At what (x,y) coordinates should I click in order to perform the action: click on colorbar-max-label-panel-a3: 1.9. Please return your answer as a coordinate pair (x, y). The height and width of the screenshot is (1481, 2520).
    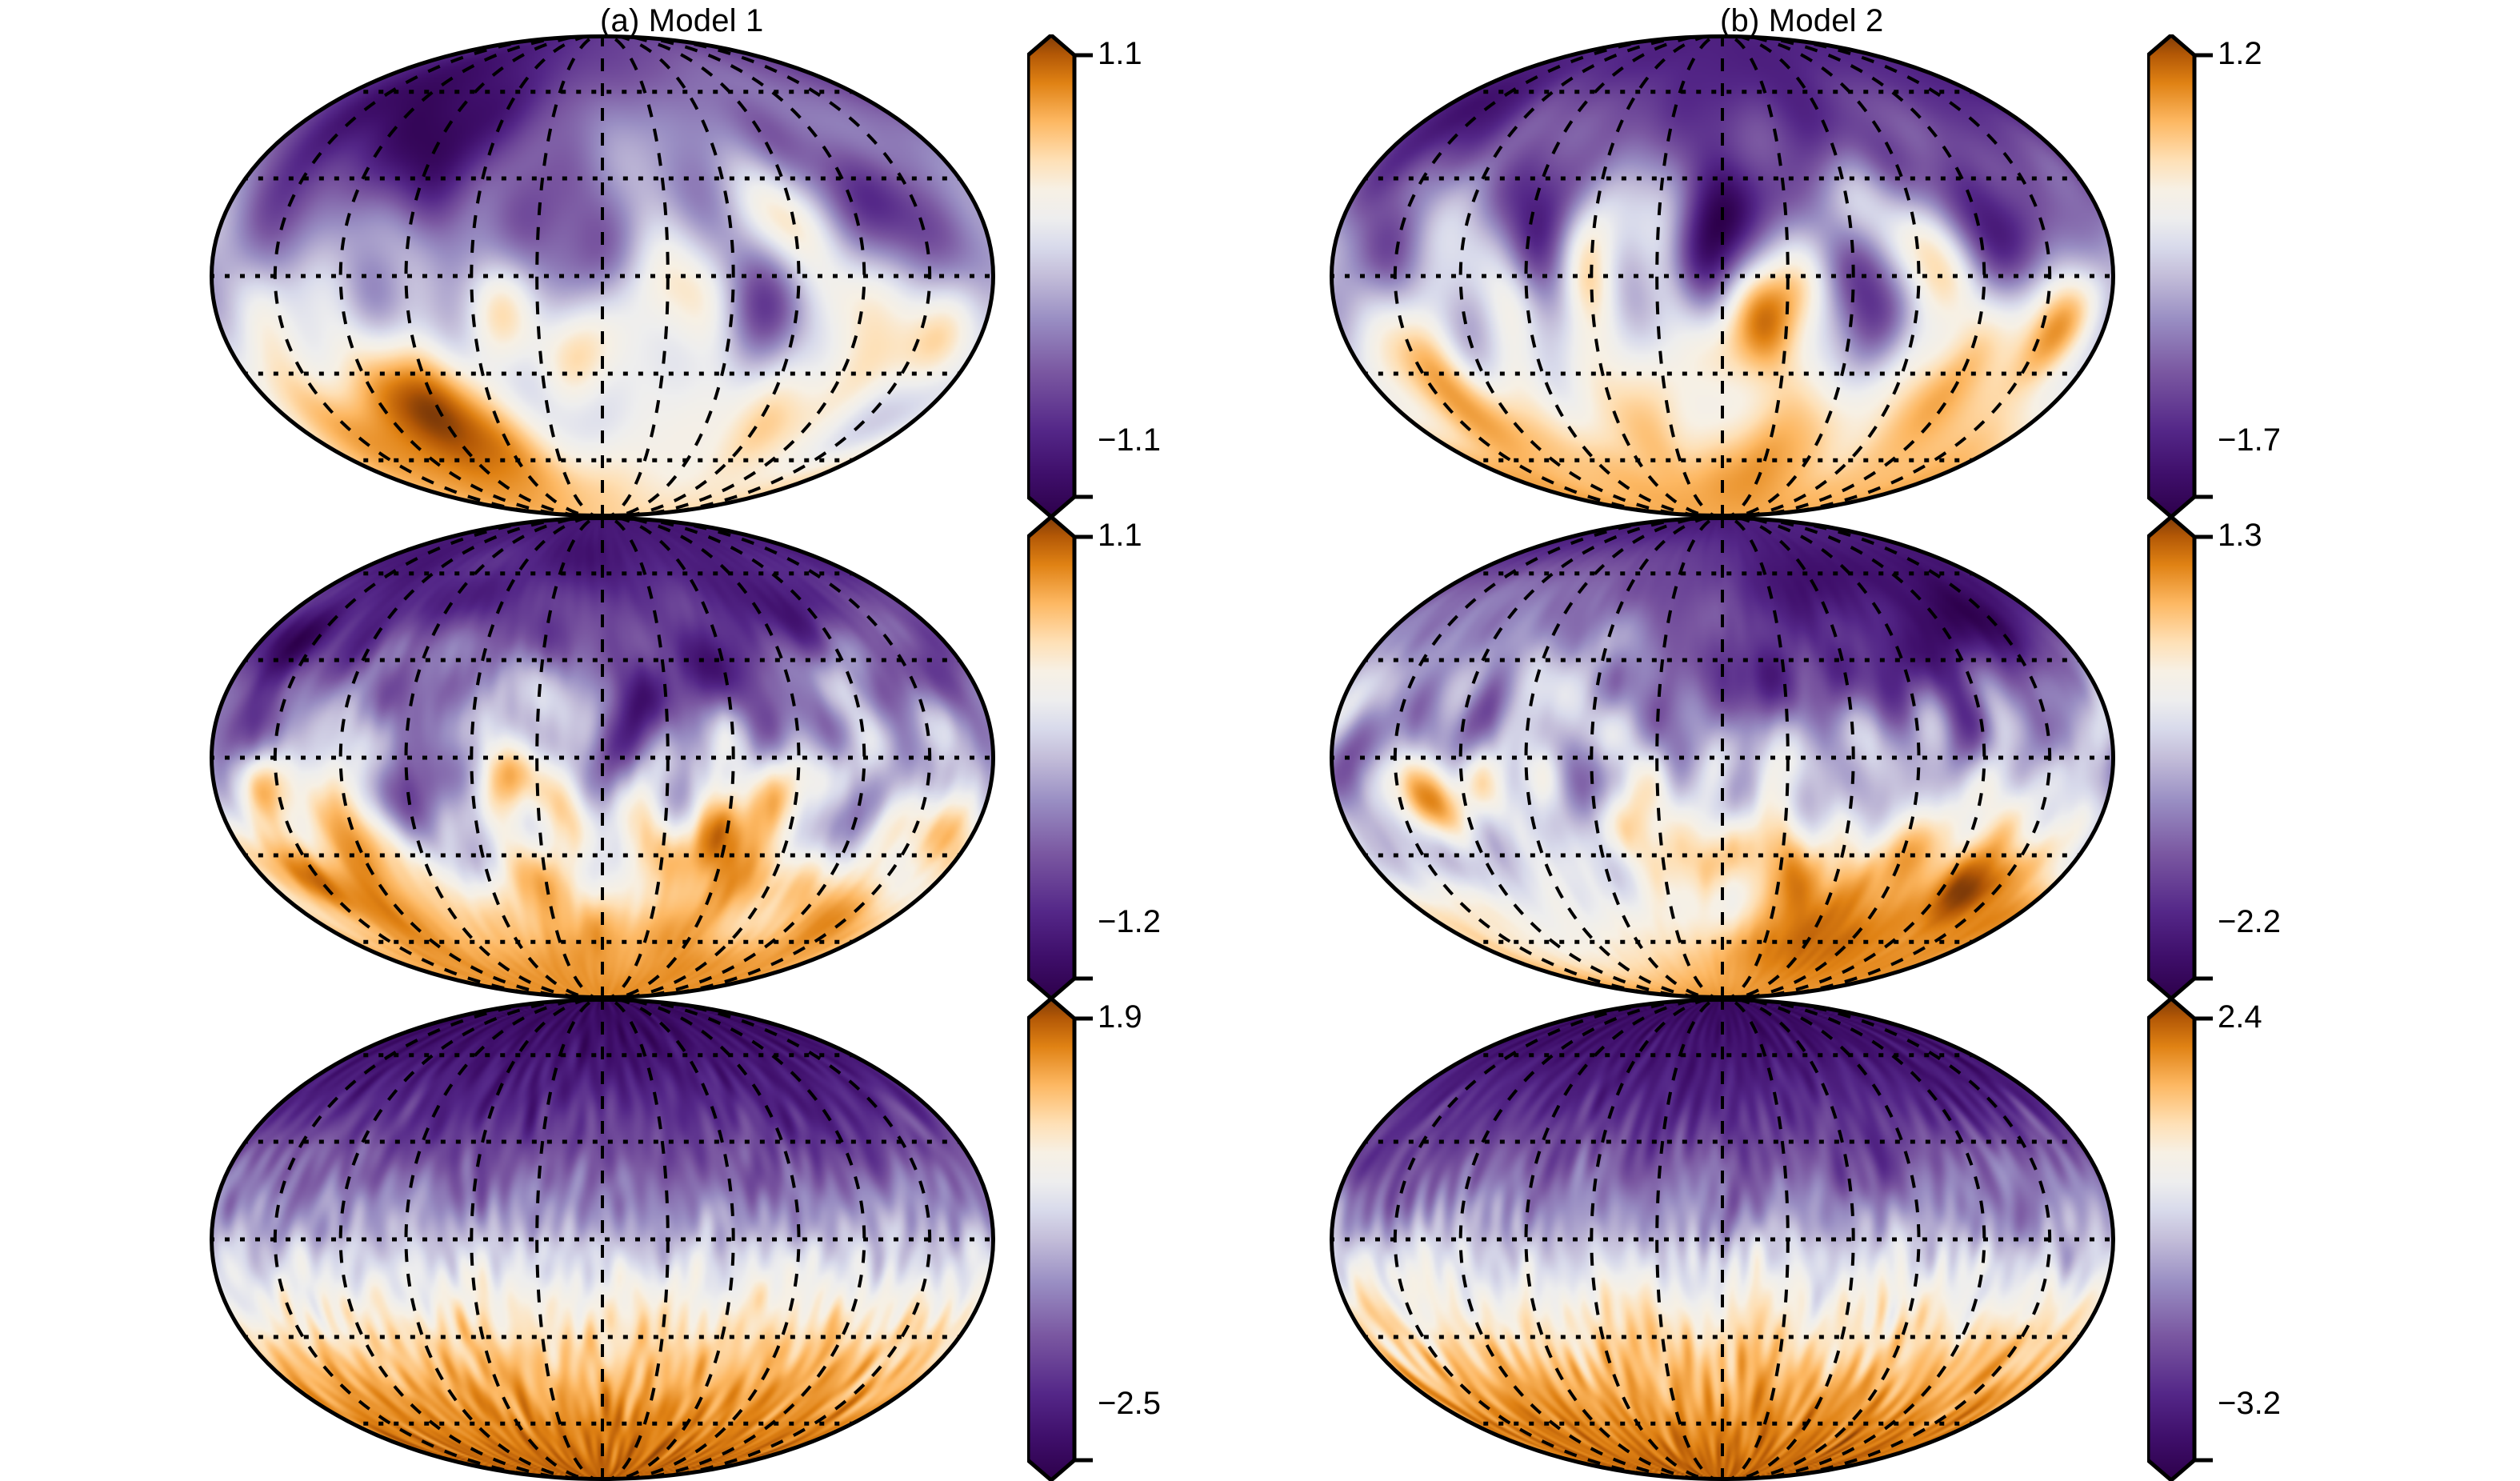
    Looking at the image, I should click on (1120, 1017).